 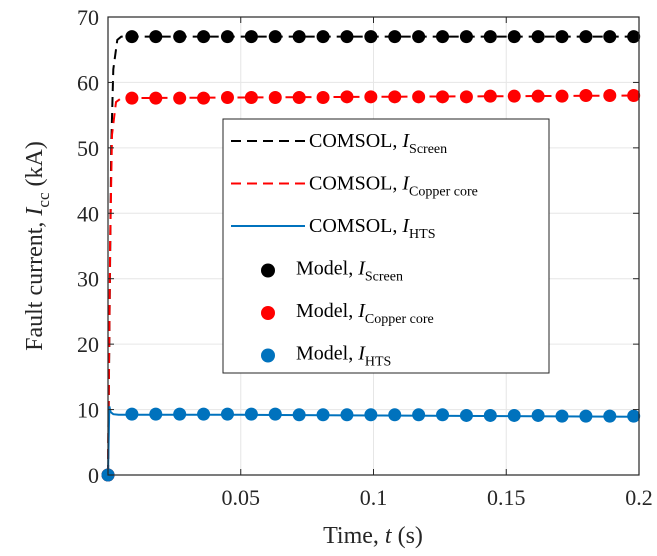 I want to click on y-tick-label: 50, so click(x=88, y=148).